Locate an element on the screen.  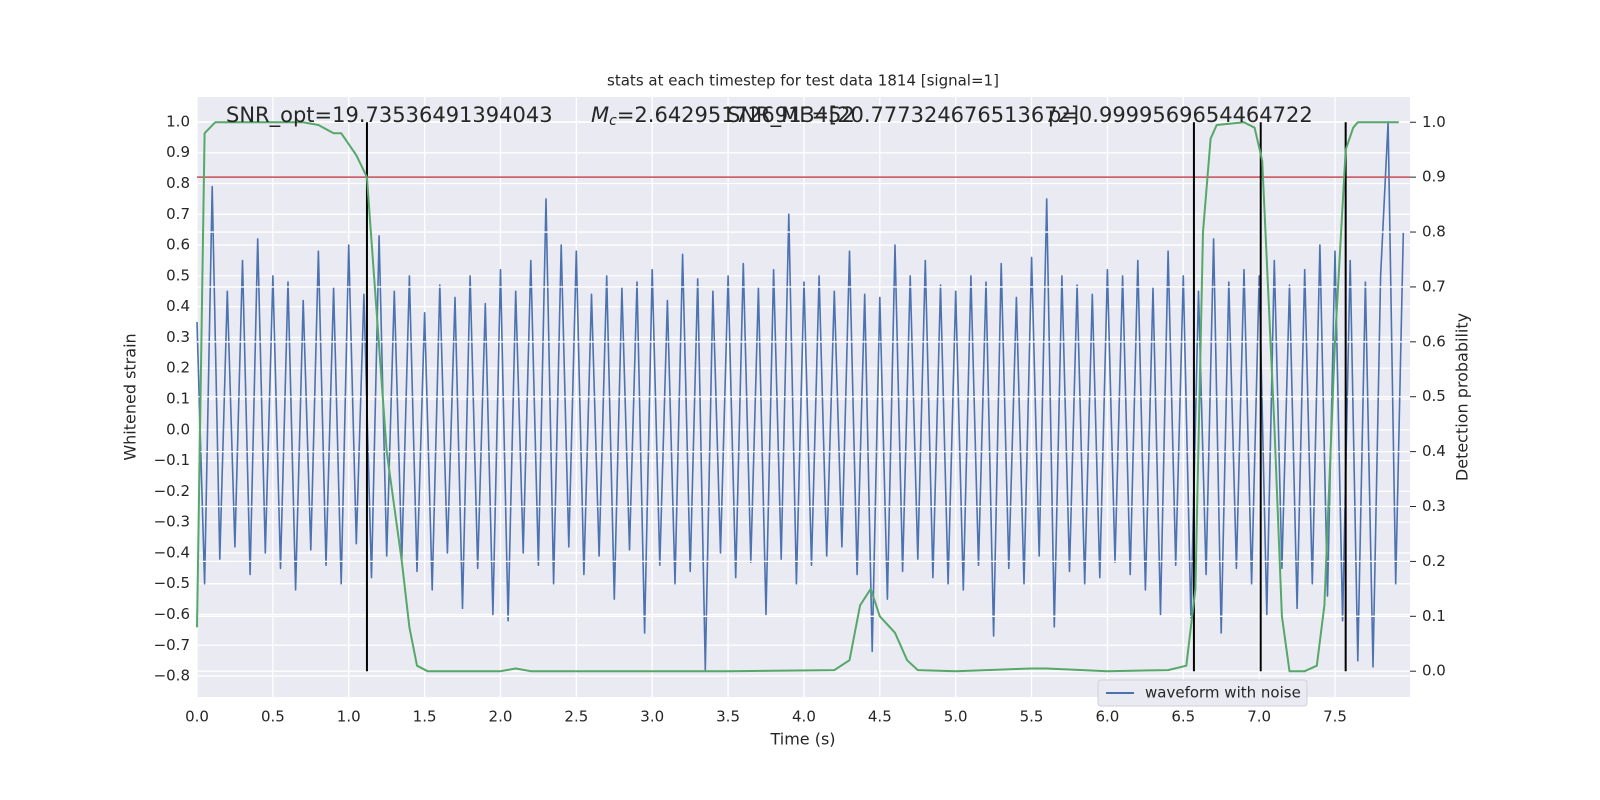
x-tick-label: 7.0 is located at coordinates (1259, 717).